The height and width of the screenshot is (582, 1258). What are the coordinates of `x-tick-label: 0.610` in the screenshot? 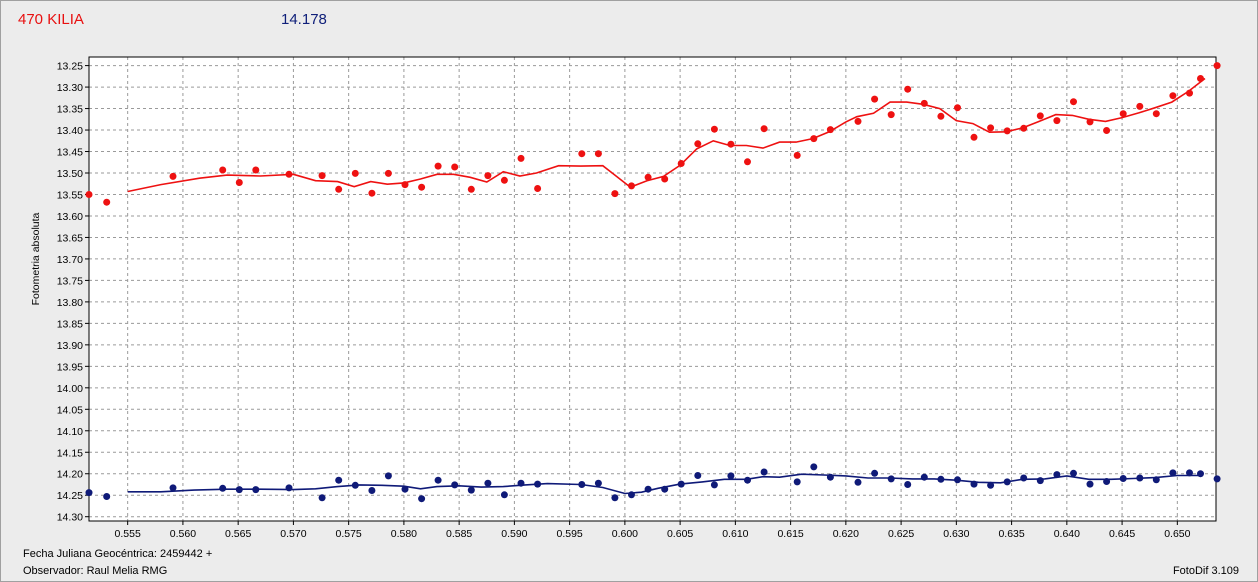 It's located at (735, 534).